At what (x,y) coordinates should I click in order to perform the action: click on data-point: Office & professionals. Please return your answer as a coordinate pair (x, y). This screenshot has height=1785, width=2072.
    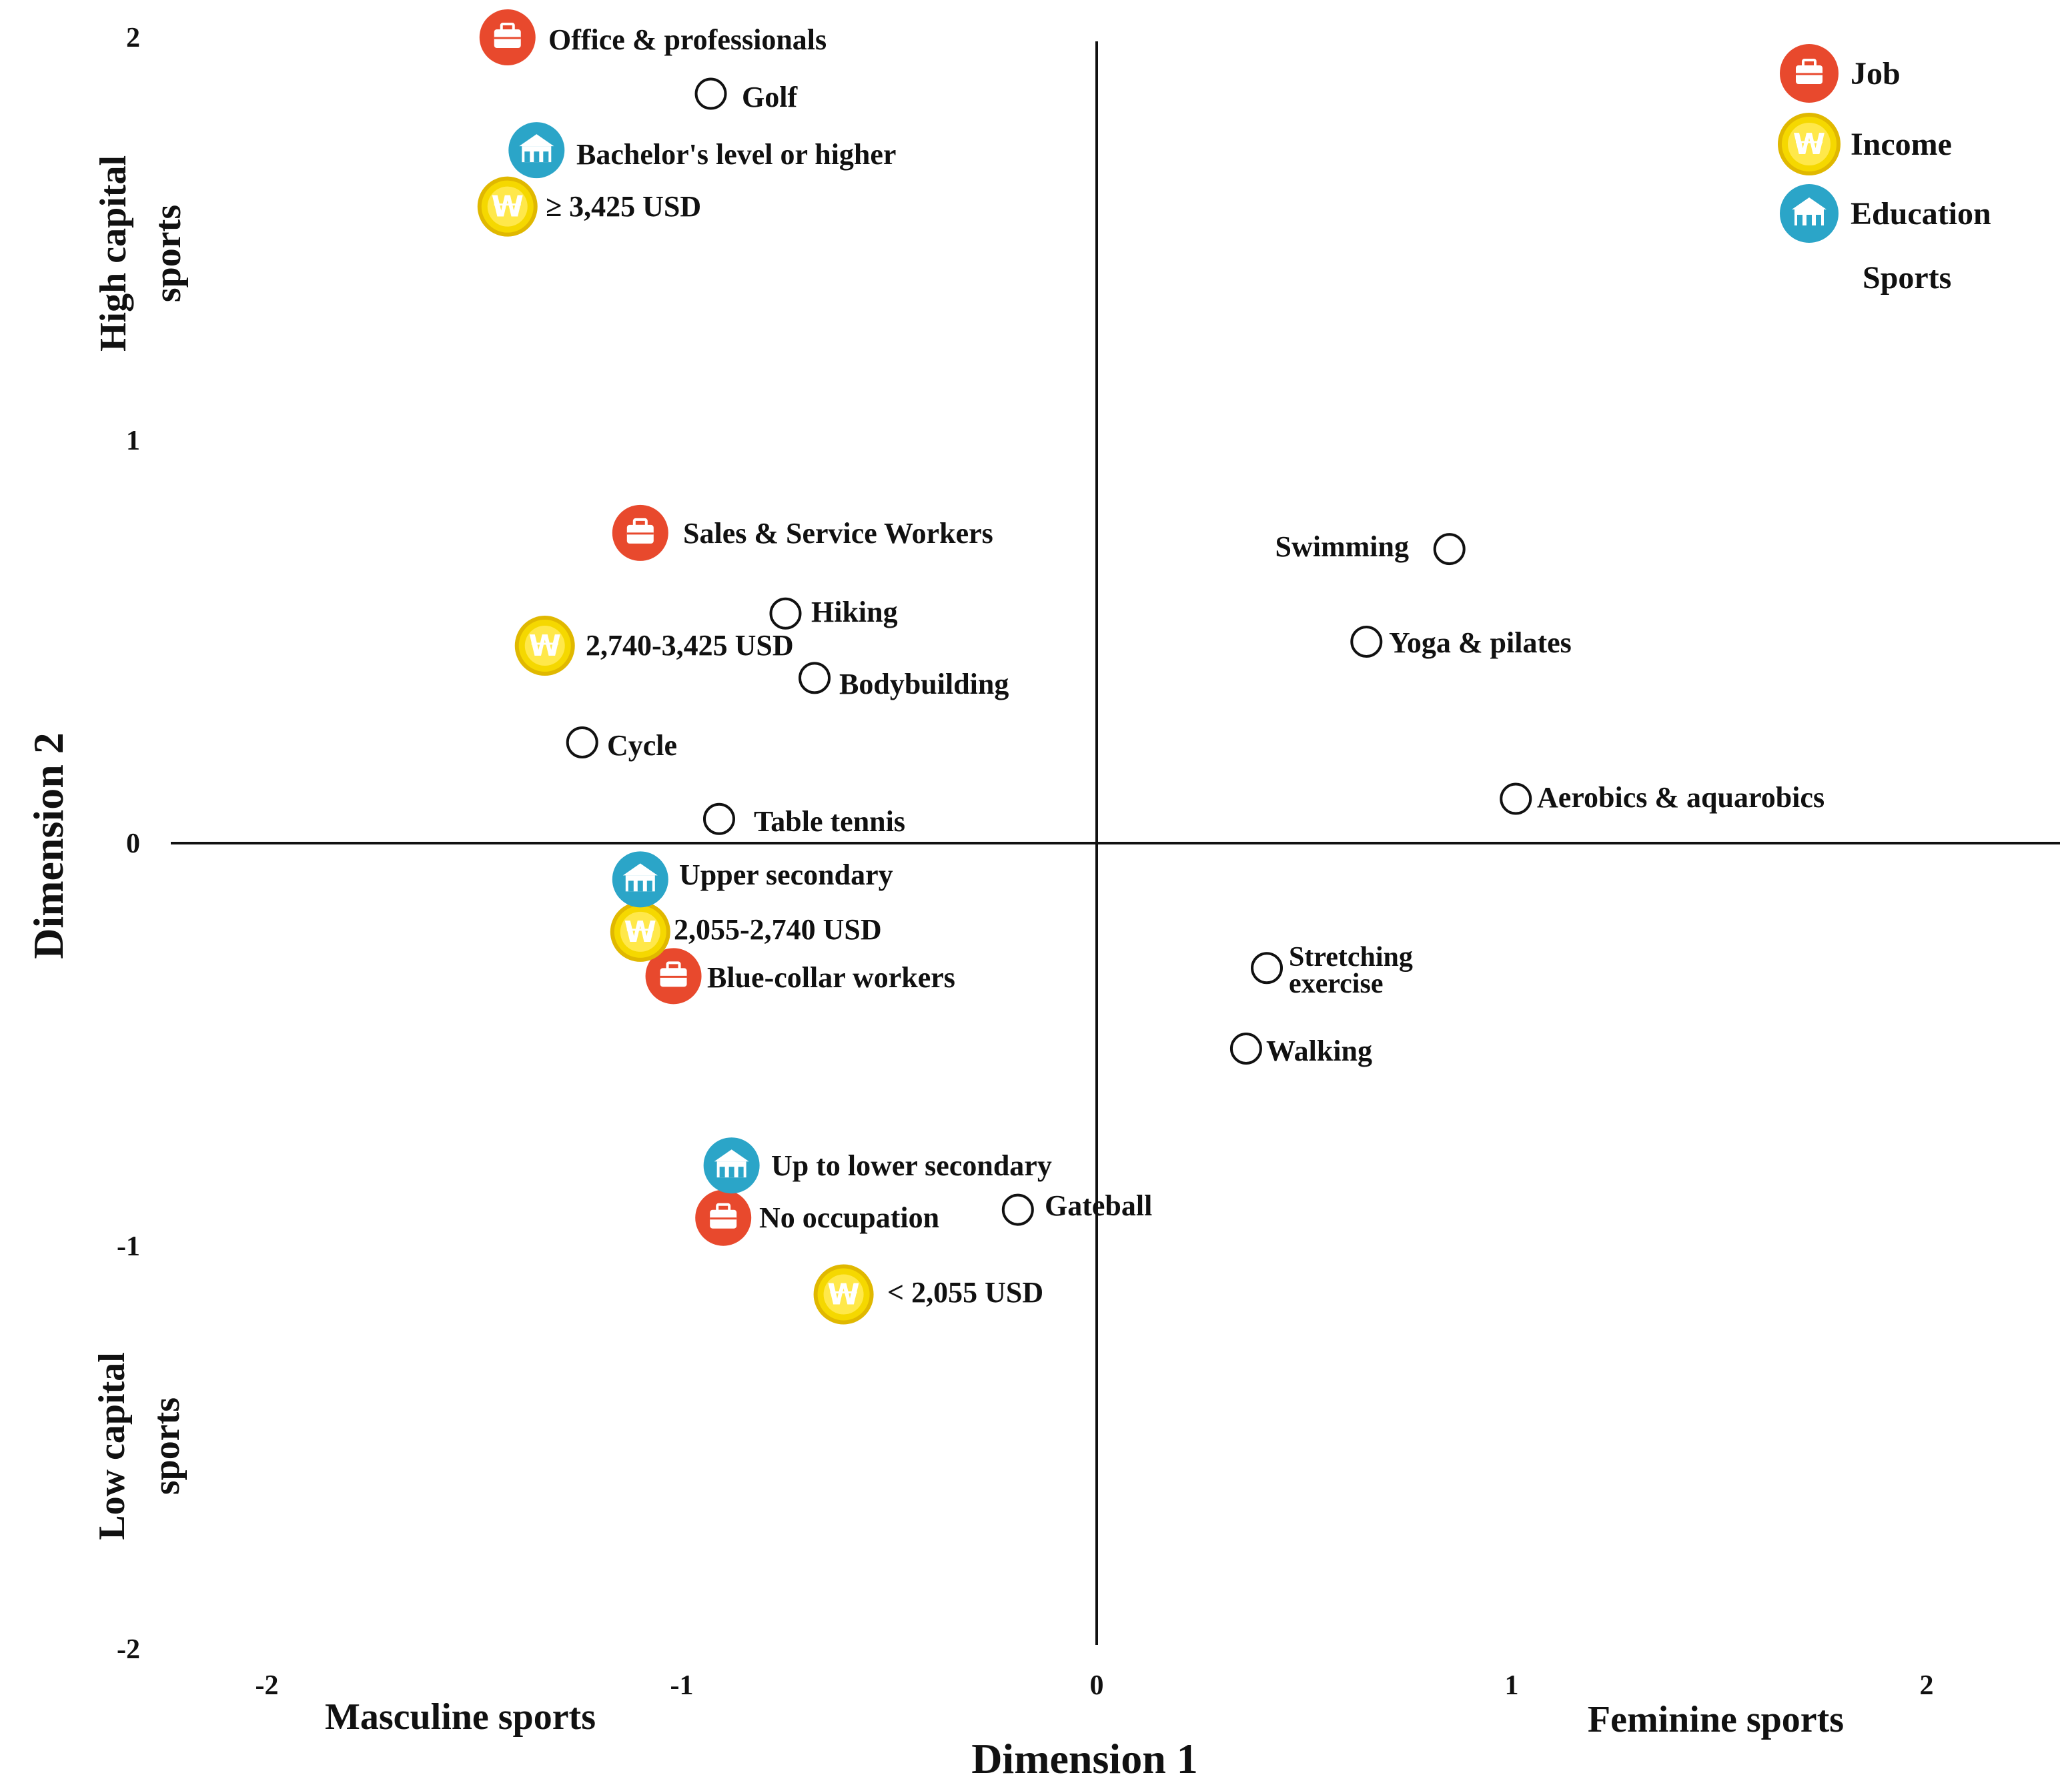
    Looking at the image, I should click on (653, 37).